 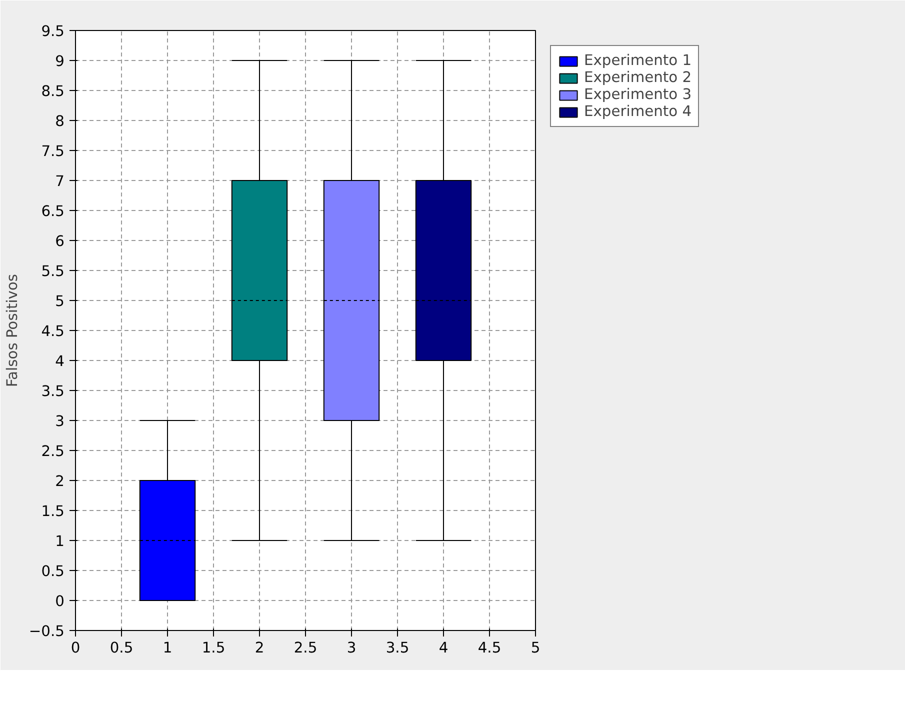 What do you see at coordinates (53, 151) in the screenshot?
I see `y-tick-label: 7.5` at bounding box center [53, 151].